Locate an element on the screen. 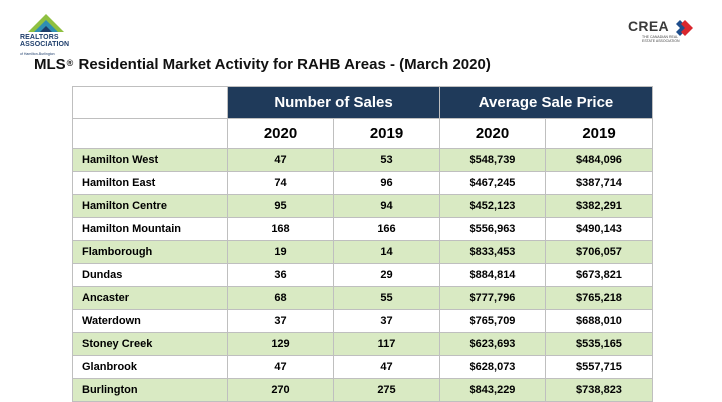  sales-2020: 68 is located at coordinates (280, 298).